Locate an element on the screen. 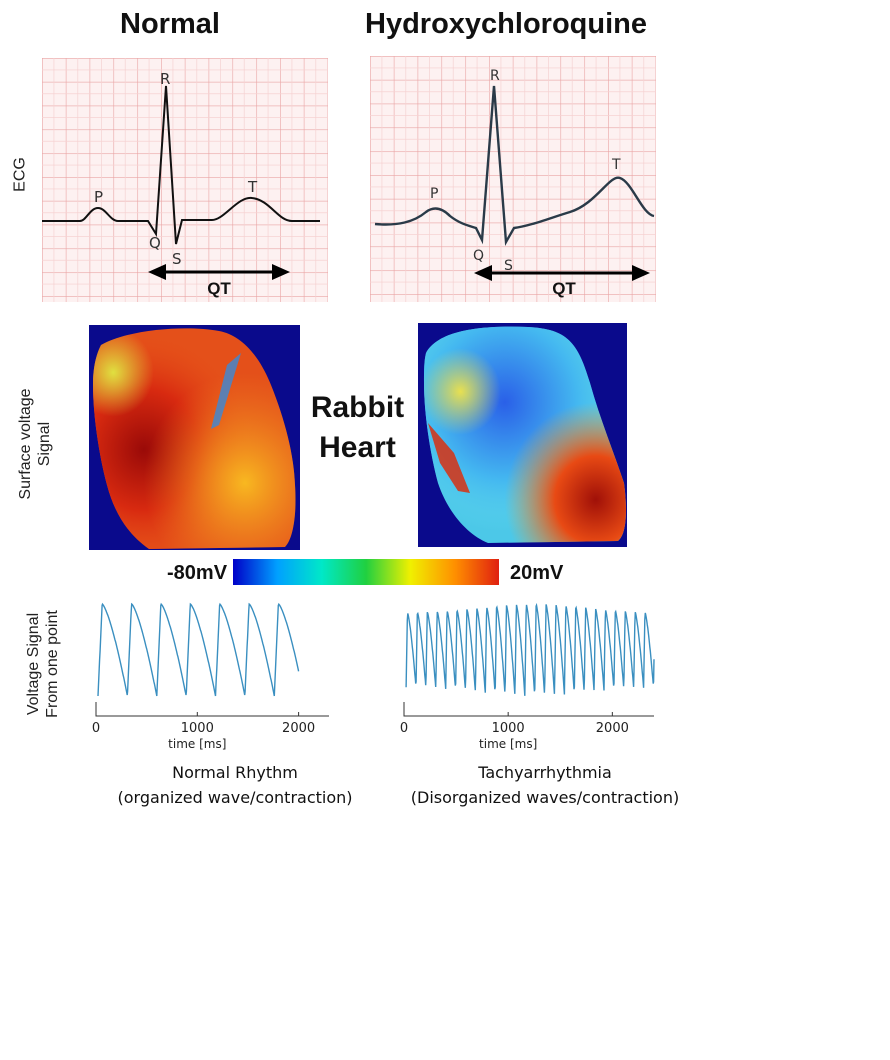 Image resolution: width=890 pixels, height=1060 pixels. ecg-hydroxychloroquine-panel: P Q R S T QT is located at coordinates (513, 179).